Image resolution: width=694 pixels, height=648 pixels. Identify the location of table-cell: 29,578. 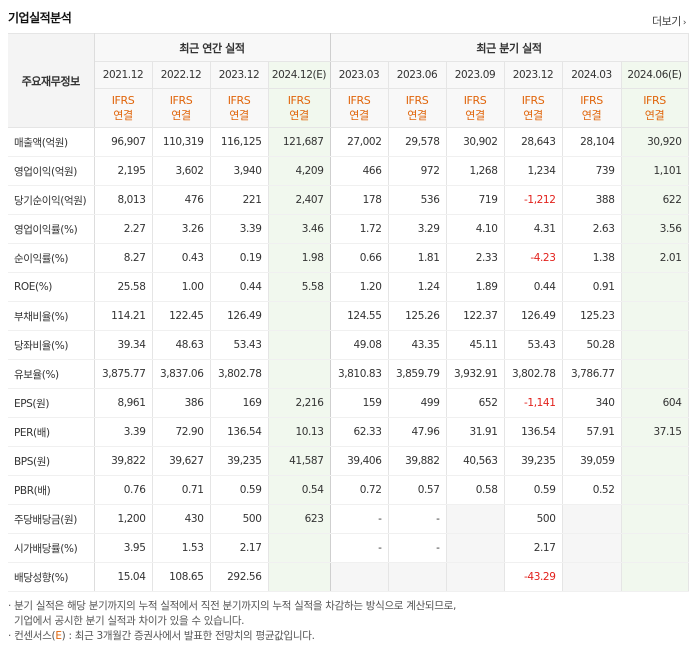
(417, 142).